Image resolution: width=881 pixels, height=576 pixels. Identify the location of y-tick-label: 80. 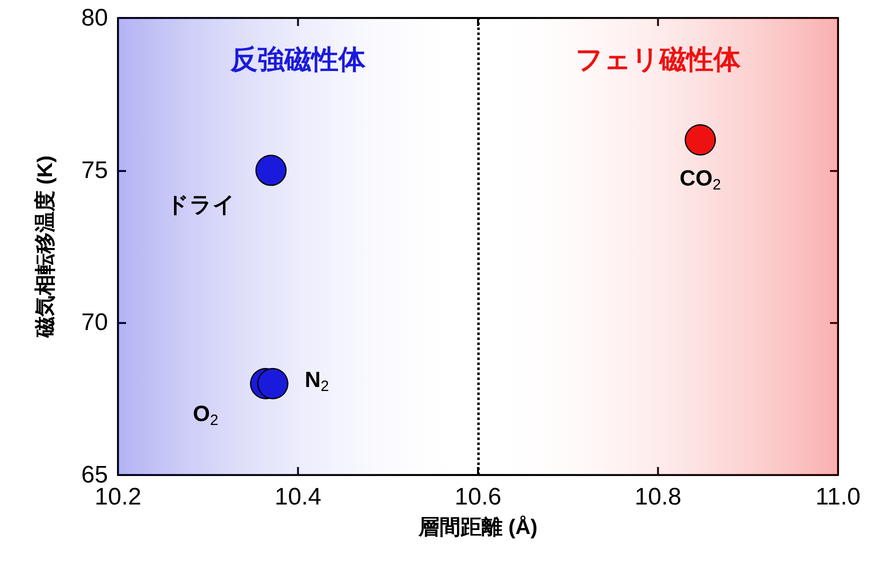
(94, 18).